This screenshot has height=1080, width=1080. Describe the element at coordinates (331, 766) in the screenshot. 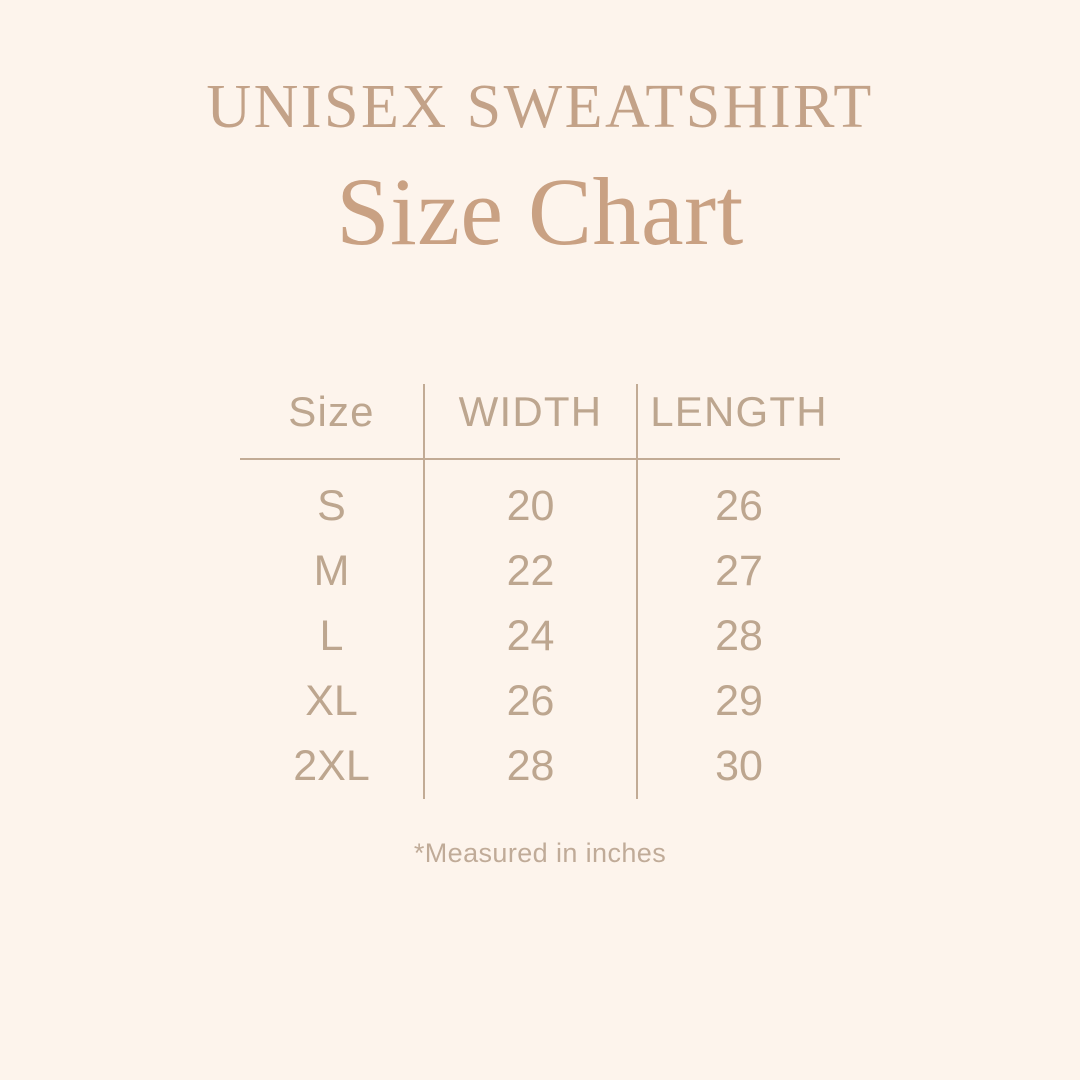

I see `cell-size: 2XL` at that location.